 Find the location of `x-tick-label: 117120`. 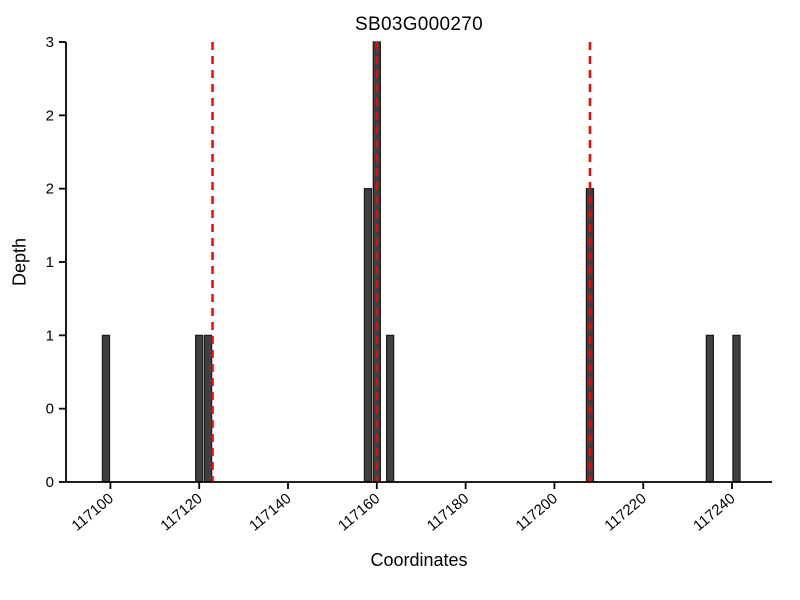

x-tick-label: 117120 is located at coordinates (181, 512).